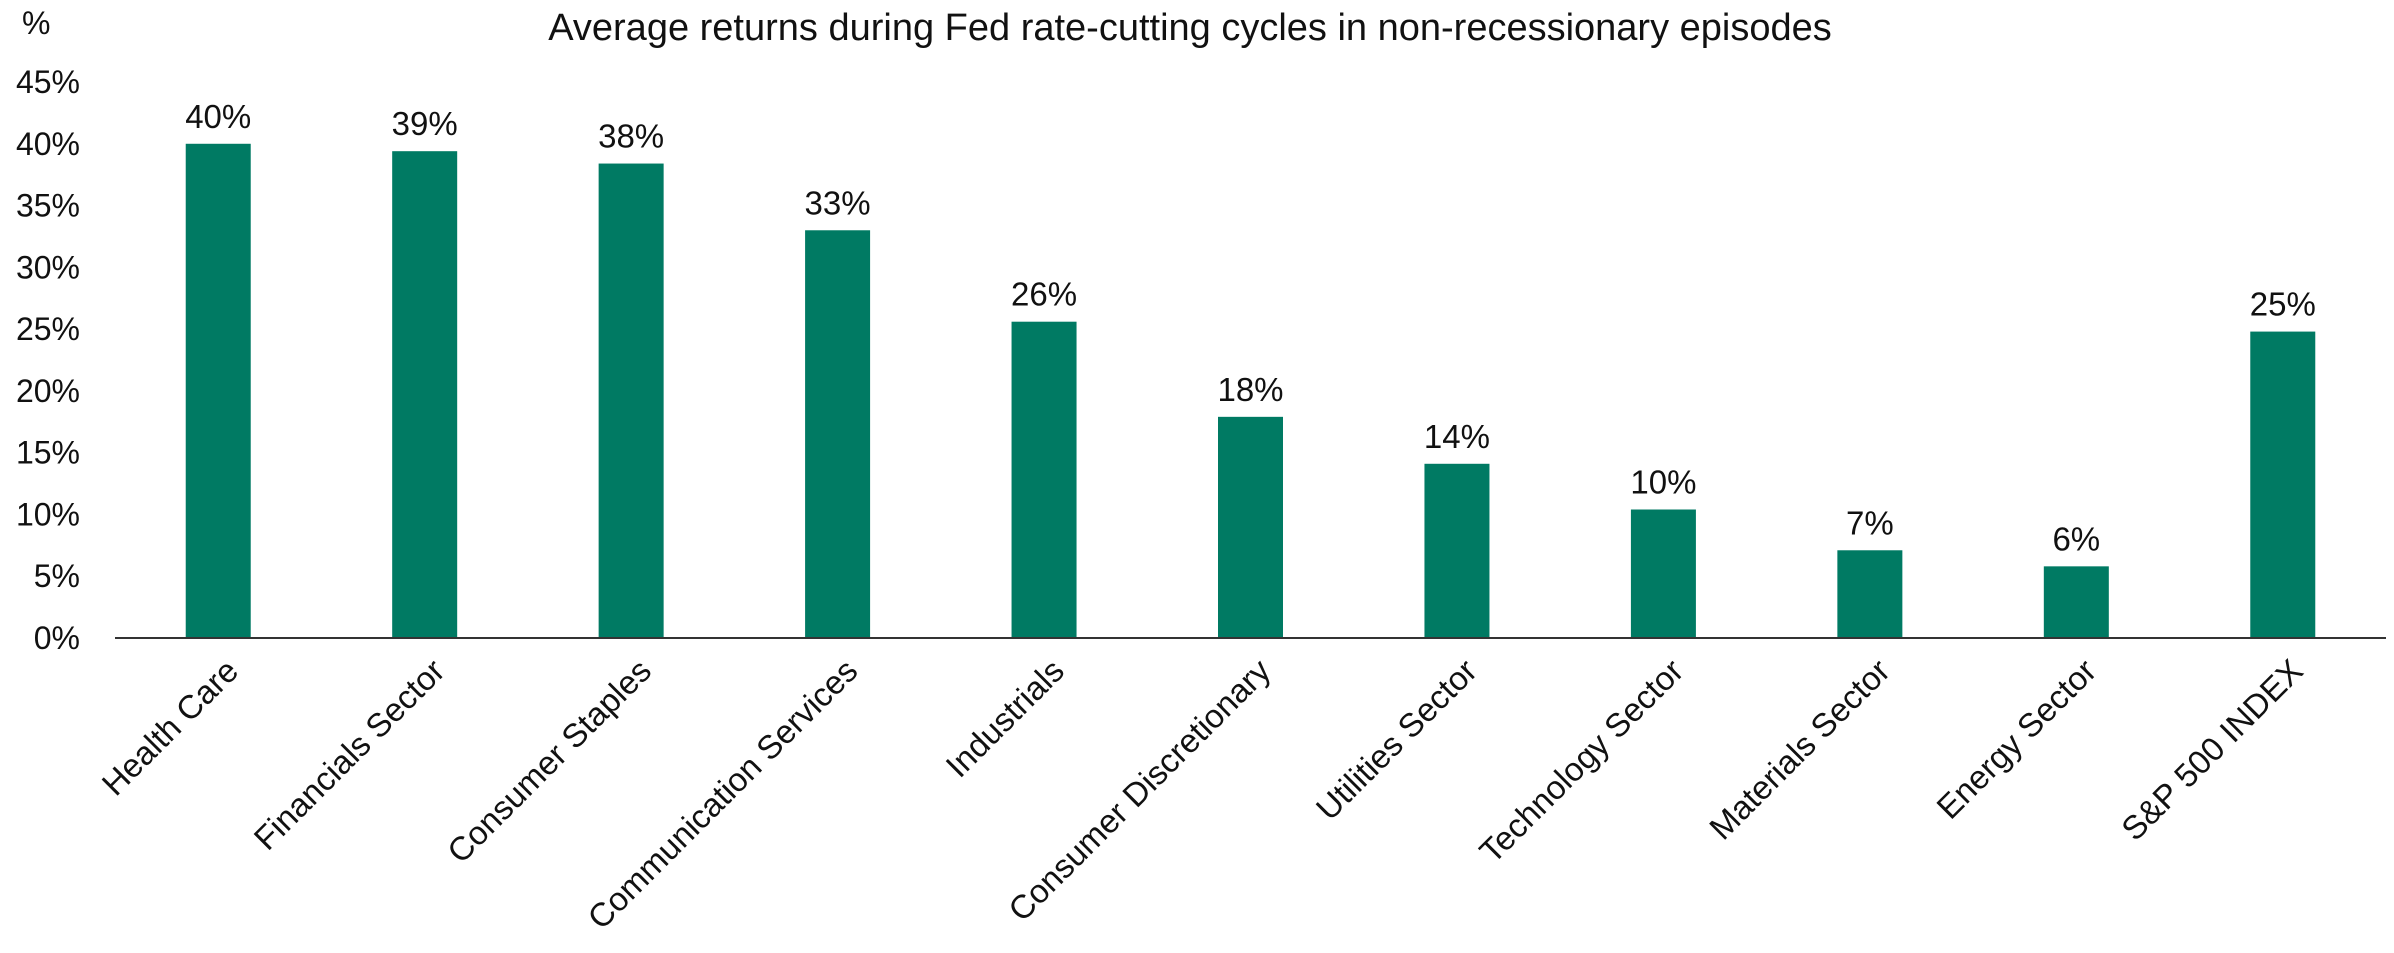  I want to click on x-category-label: Financials Sector, so click(348, 754).